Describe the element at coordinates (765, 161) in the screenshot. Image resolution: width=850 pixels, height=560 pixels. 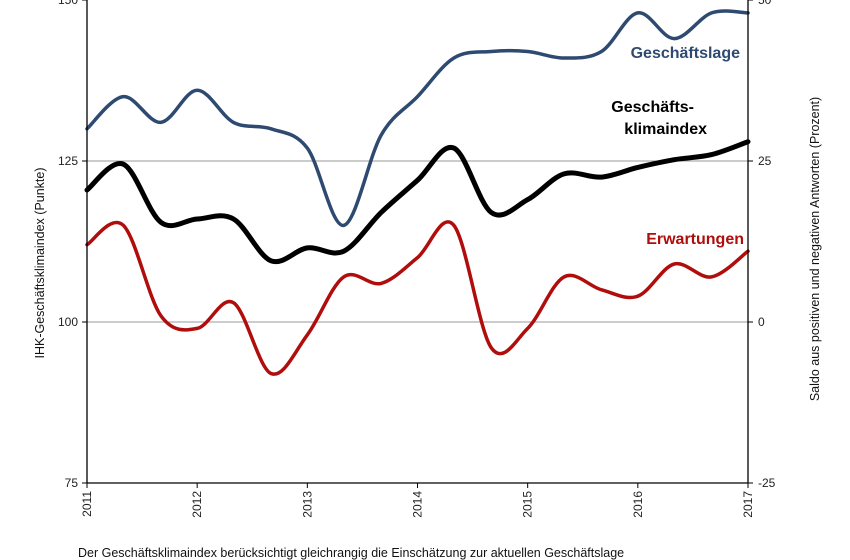
I see `y-right-tick-label-2: 25` at that location.